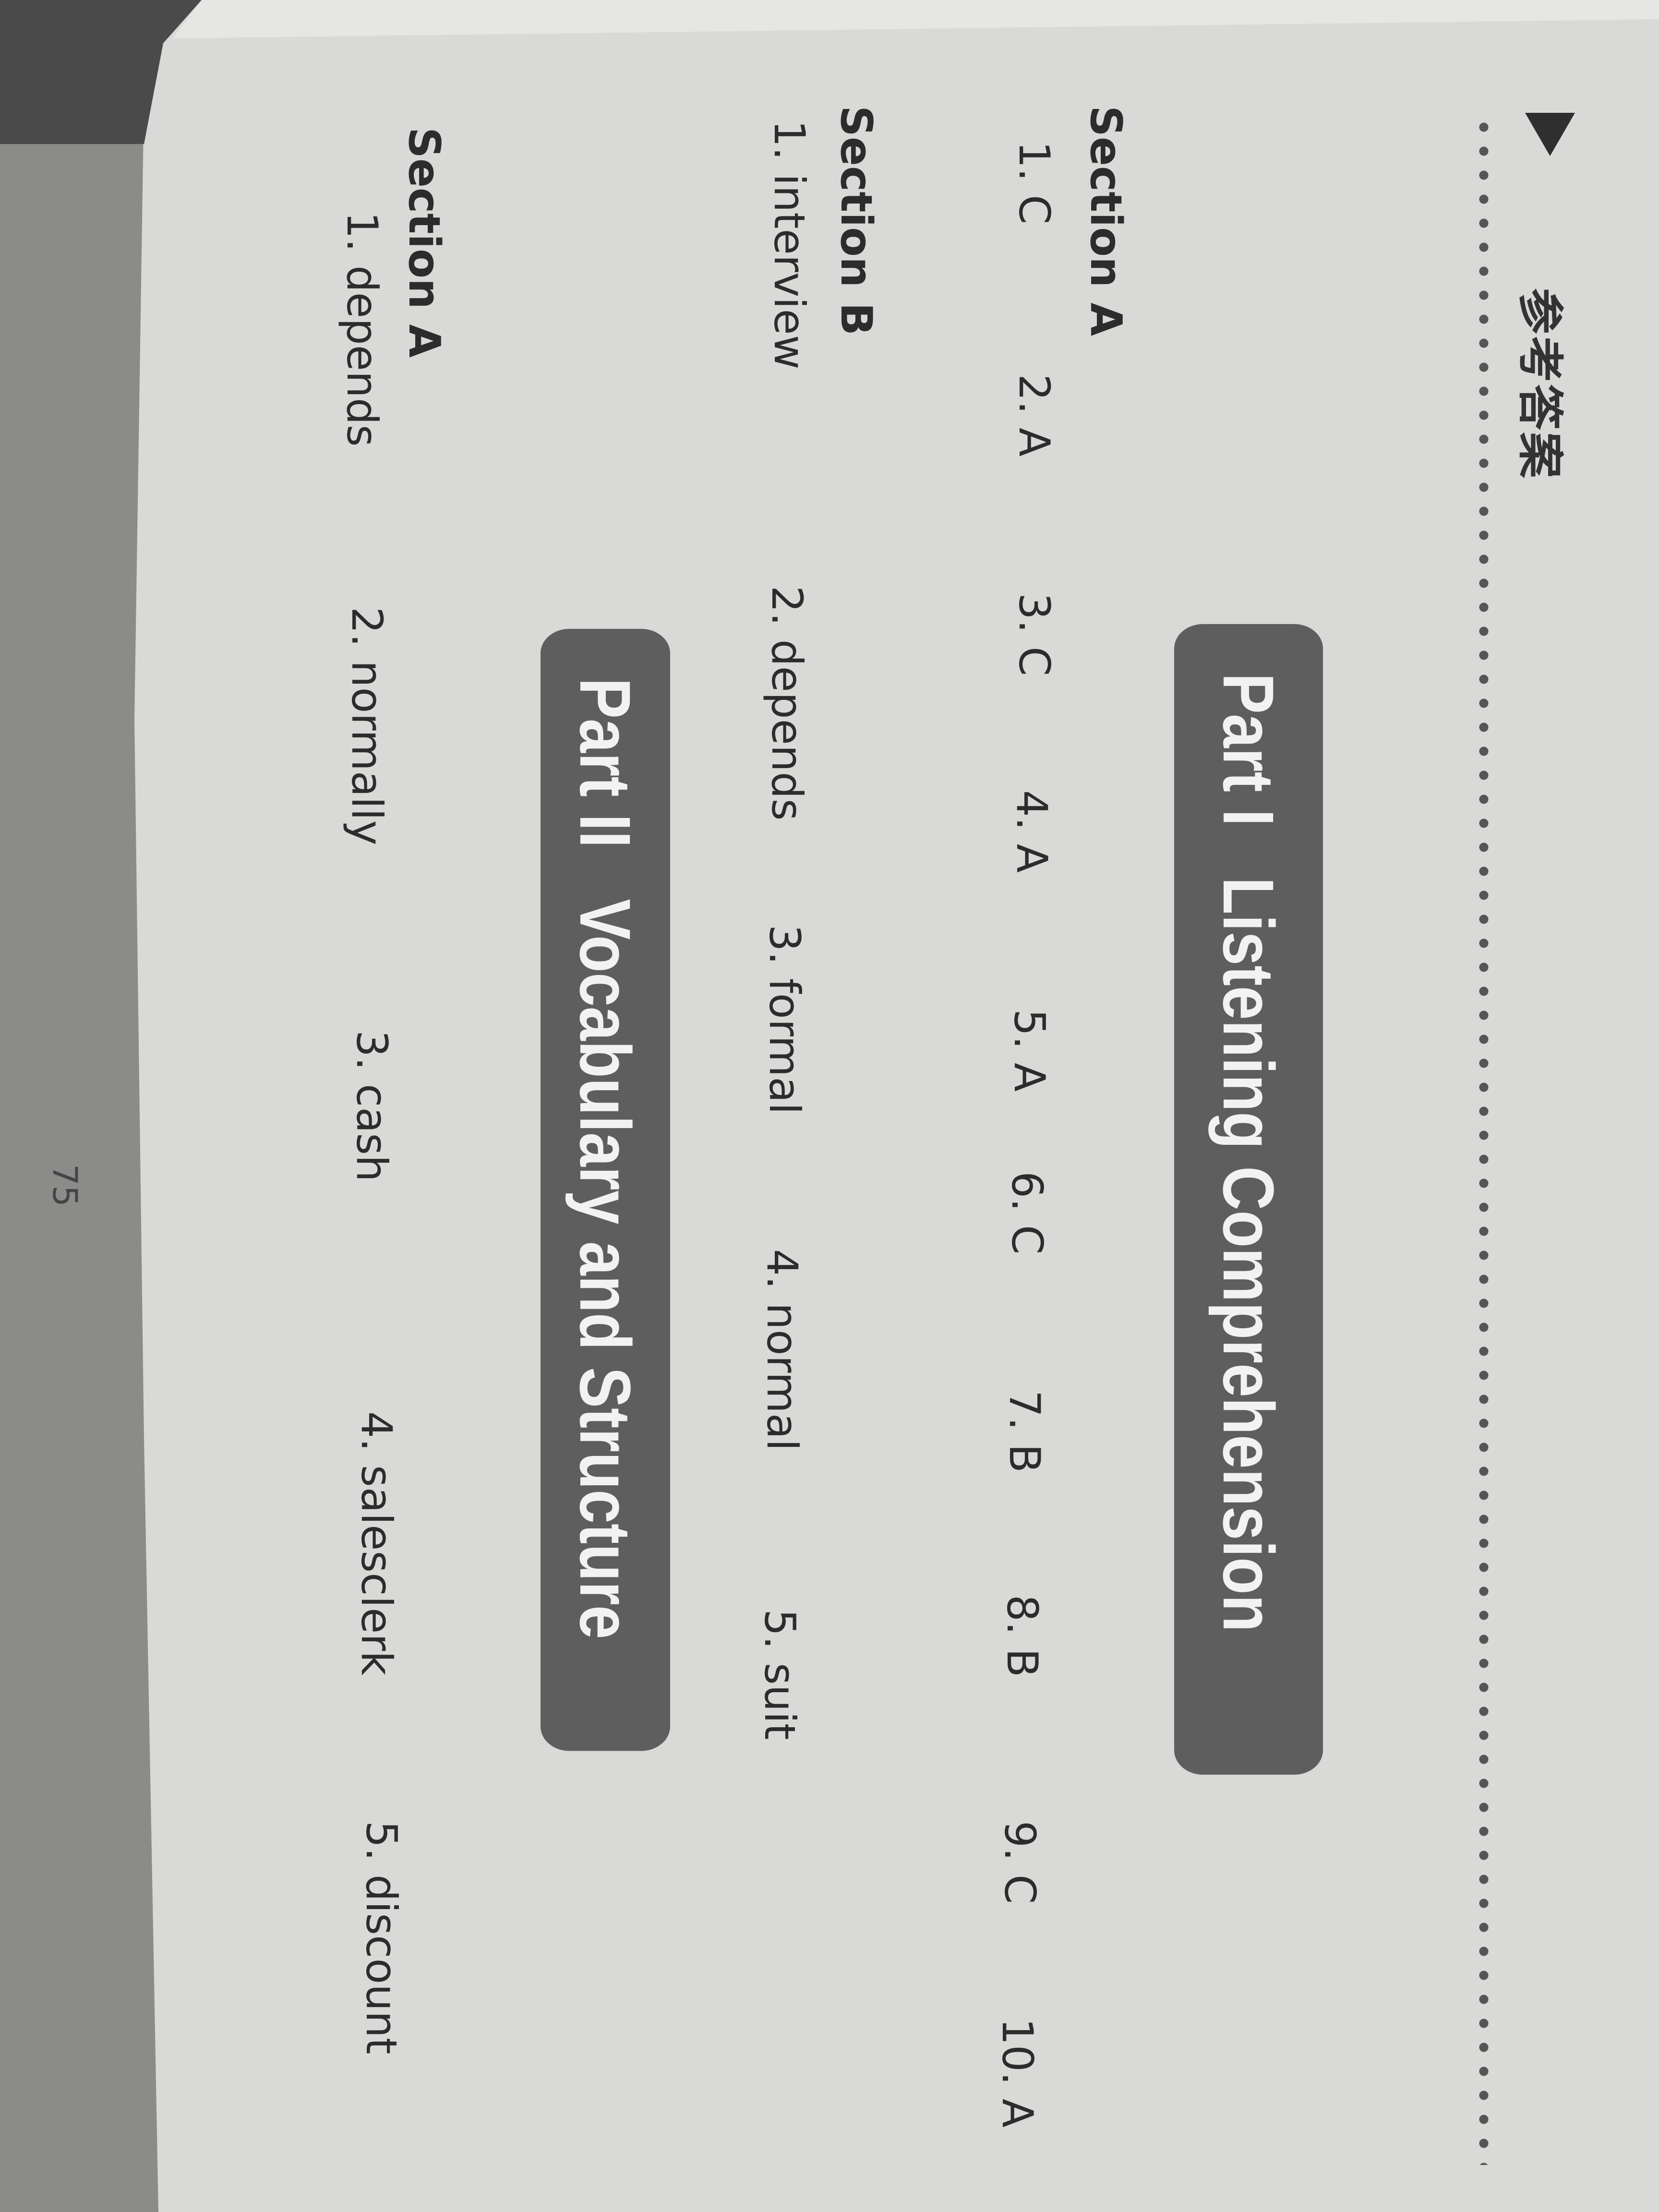 The width and height of the screenshot is (1659, 2212). Describe the element at coordinates (1018, 2073) in the screenshot. I see `answer-item: 10. A` at that location.